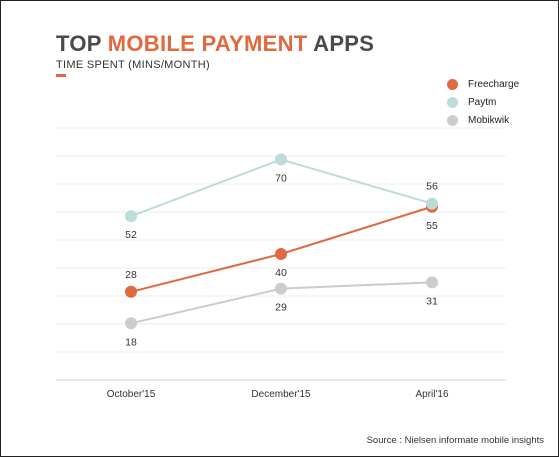 Image resolution: width=559 pixels, height=457 pixels. I want to click on legend-label-paytm: Paytm, so click(482, 102).